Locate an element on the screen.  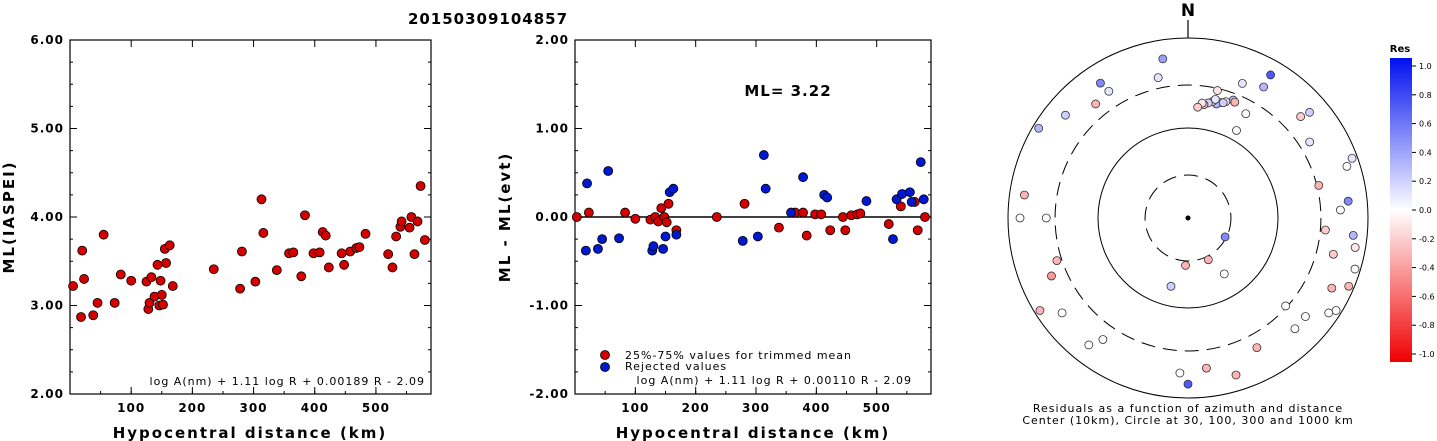
plot2-xtick-label: 100 is located at coordinates (635, 408).